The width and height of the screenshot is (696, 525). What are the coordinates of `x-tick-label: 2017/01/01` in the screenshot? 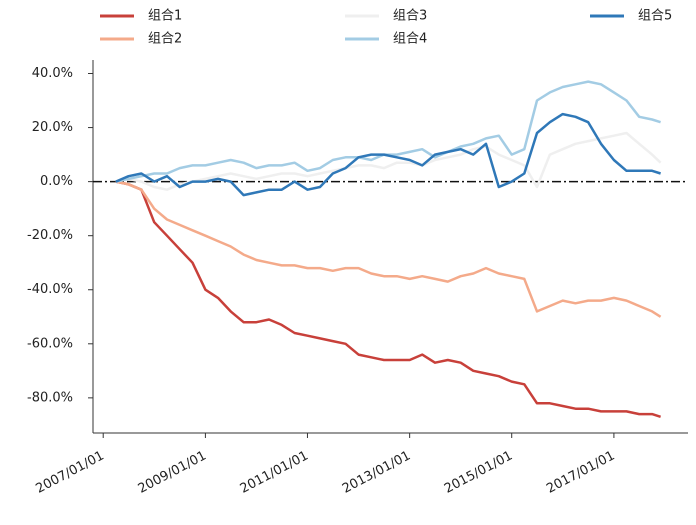 It's located at (580, 472).